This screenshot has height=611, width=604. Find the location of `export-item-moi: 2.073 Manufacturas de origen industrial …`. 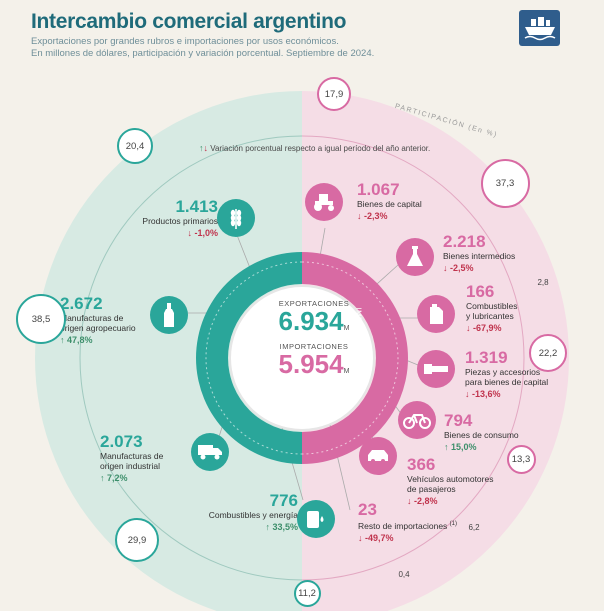

export-item-moi: 2.073 Manufacturas de origen industrial … is located at coordinates (145, 458).